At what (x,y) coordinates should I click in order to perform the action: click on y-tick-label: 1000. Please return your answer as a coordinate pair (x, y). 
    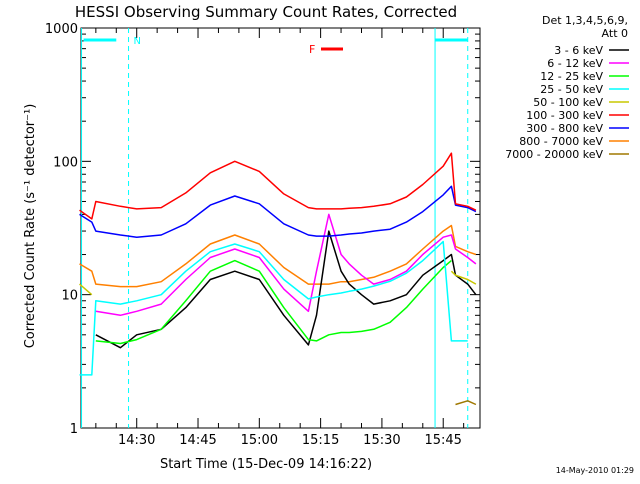
    Looking at the image, I should click on (61, 29).